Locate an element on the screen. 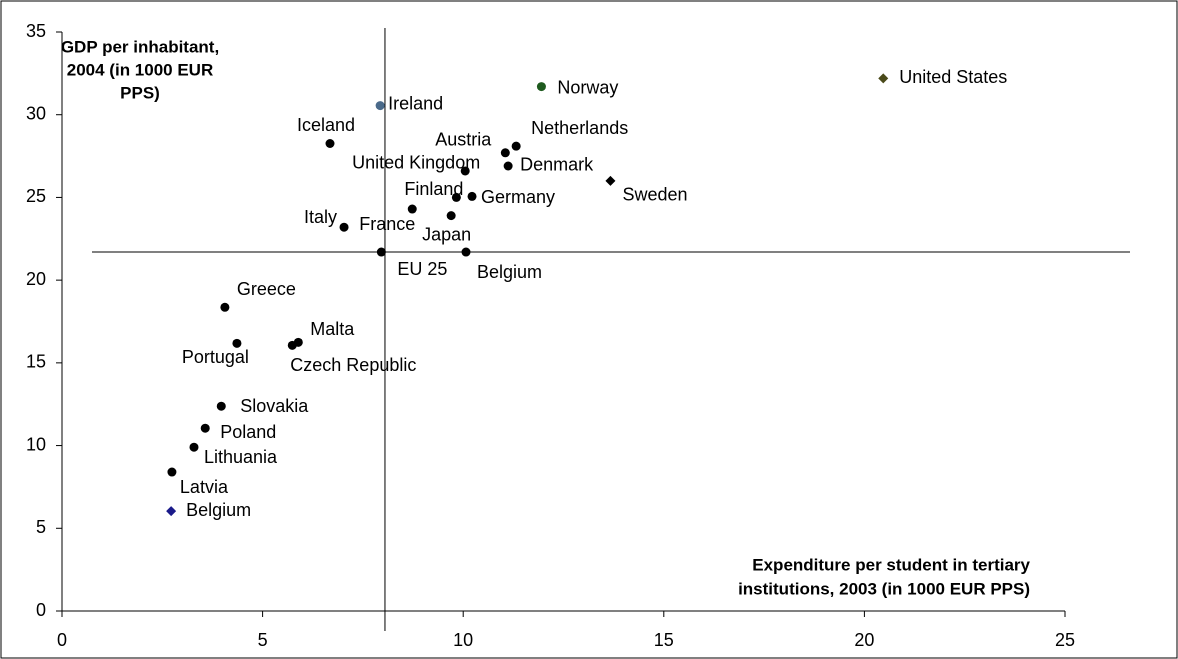 This screenshot has width=1178, height=659. y-tick-label: 15 is located at coordinates (36, 362).